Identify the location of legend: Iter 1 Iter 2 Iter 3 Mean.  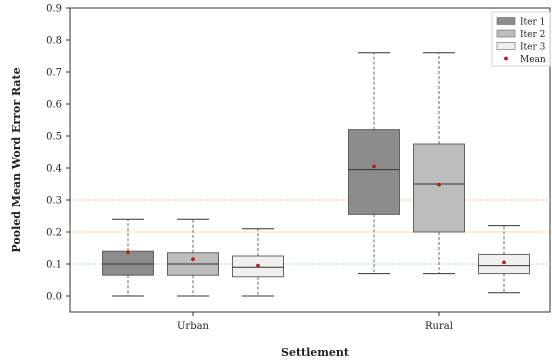
(521, 39).